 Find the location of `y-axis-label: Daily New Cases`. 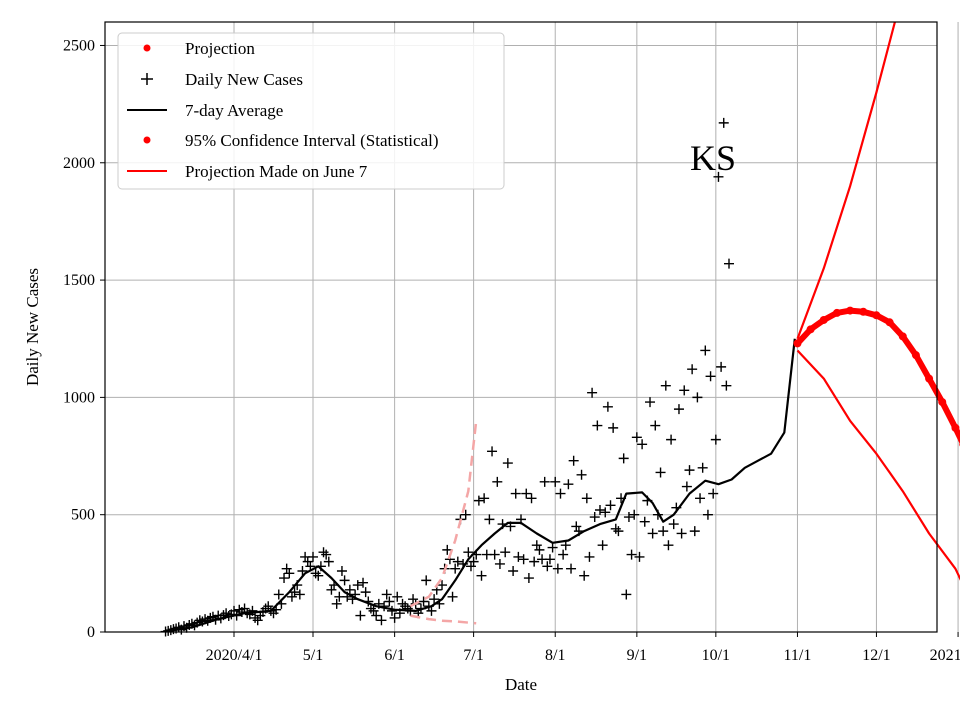

y-axis-label: Daily New Cases is located at coordinates (32, 327).